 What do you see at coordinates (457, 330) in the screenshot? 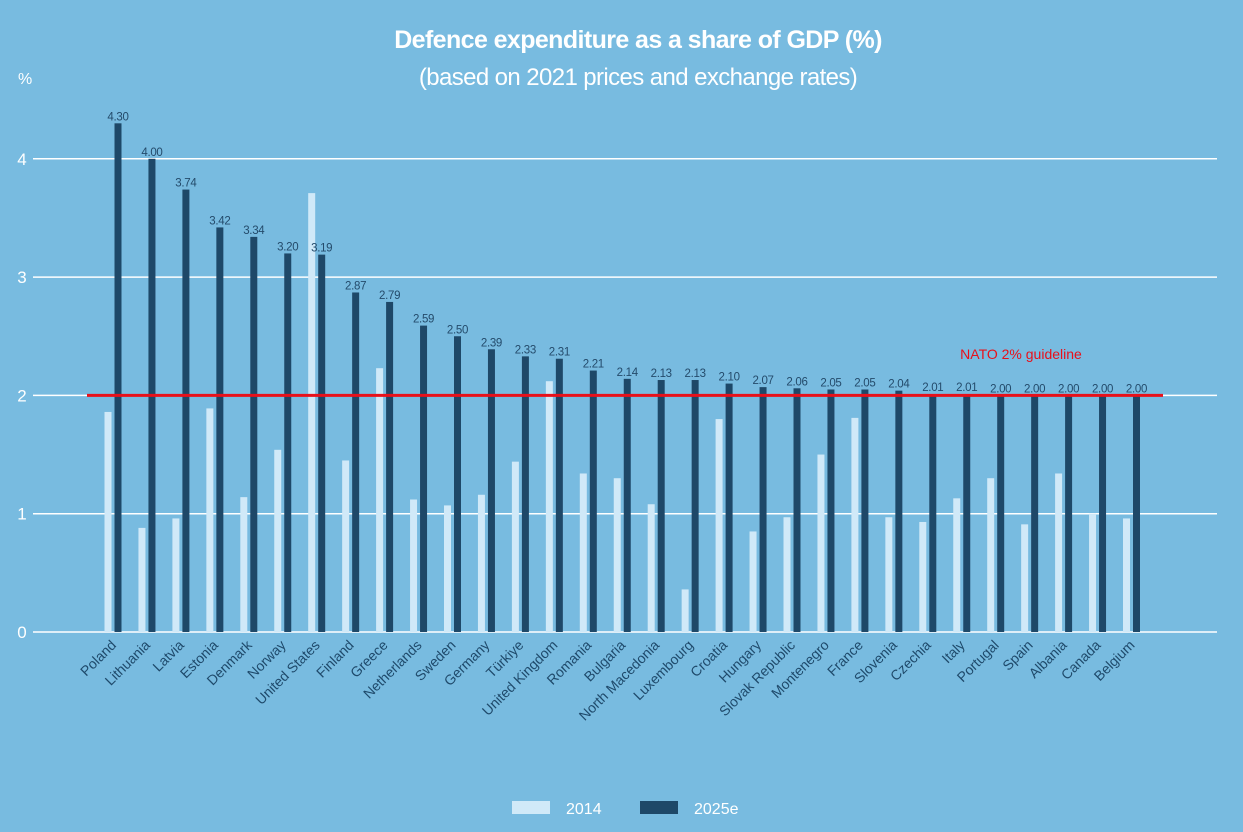
I see `data-label-2025e-sweden: 2.50` at bounding box center [457, 330].